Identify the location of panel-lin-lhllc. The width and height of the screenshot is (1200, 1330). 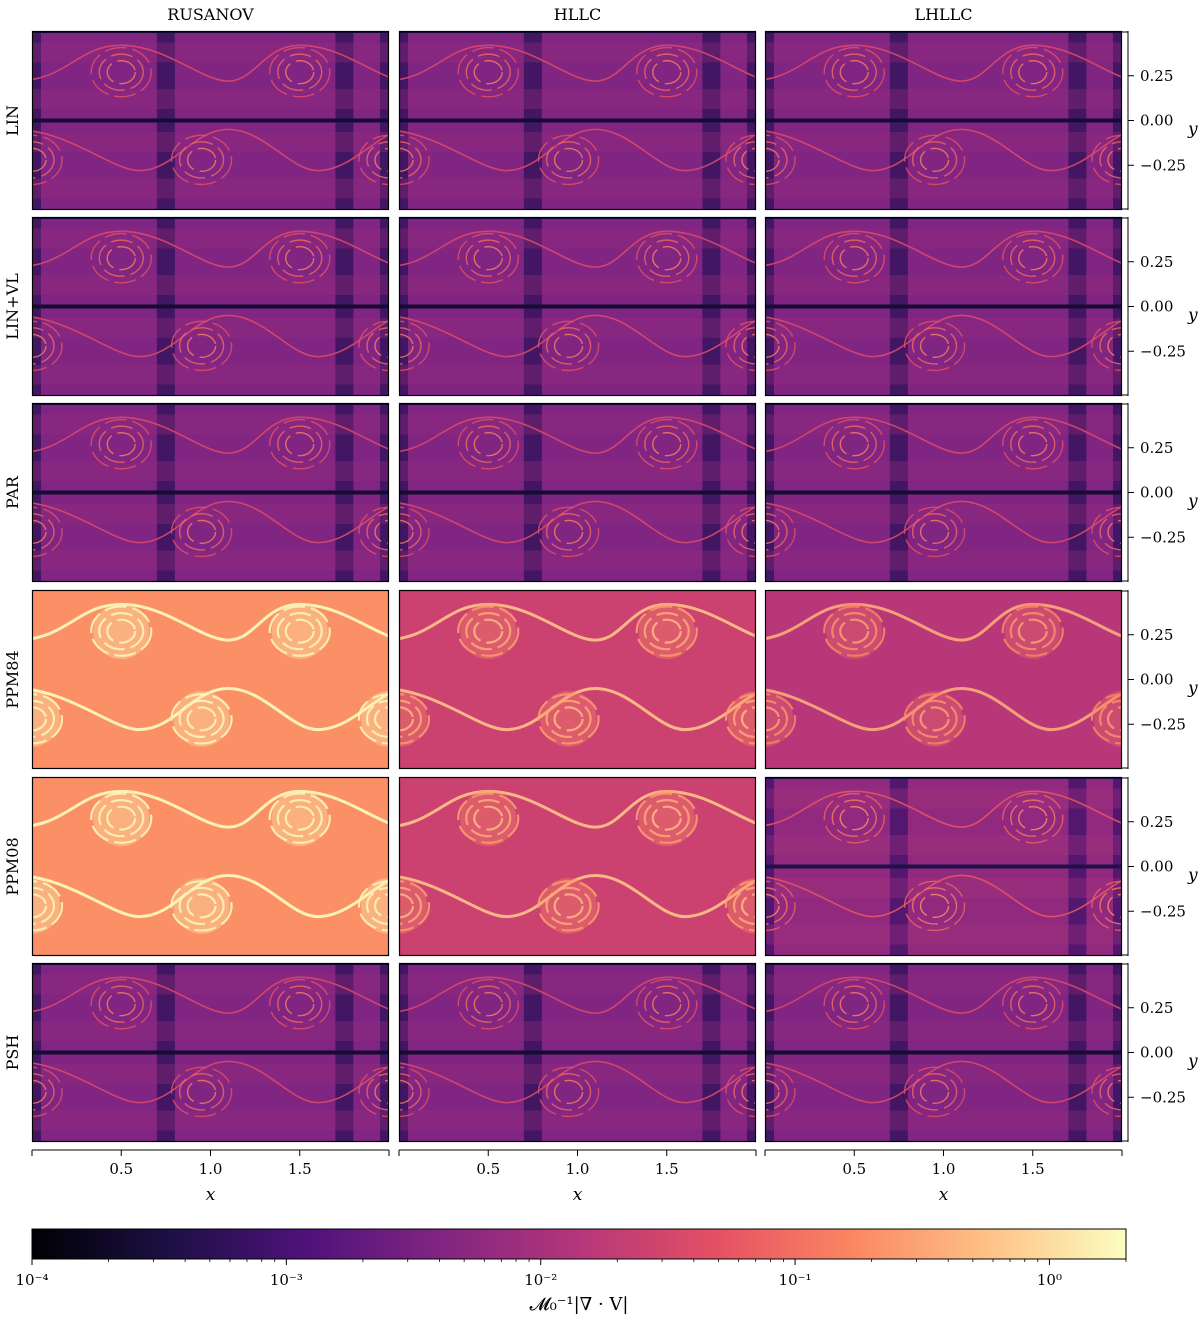
(943, 120).